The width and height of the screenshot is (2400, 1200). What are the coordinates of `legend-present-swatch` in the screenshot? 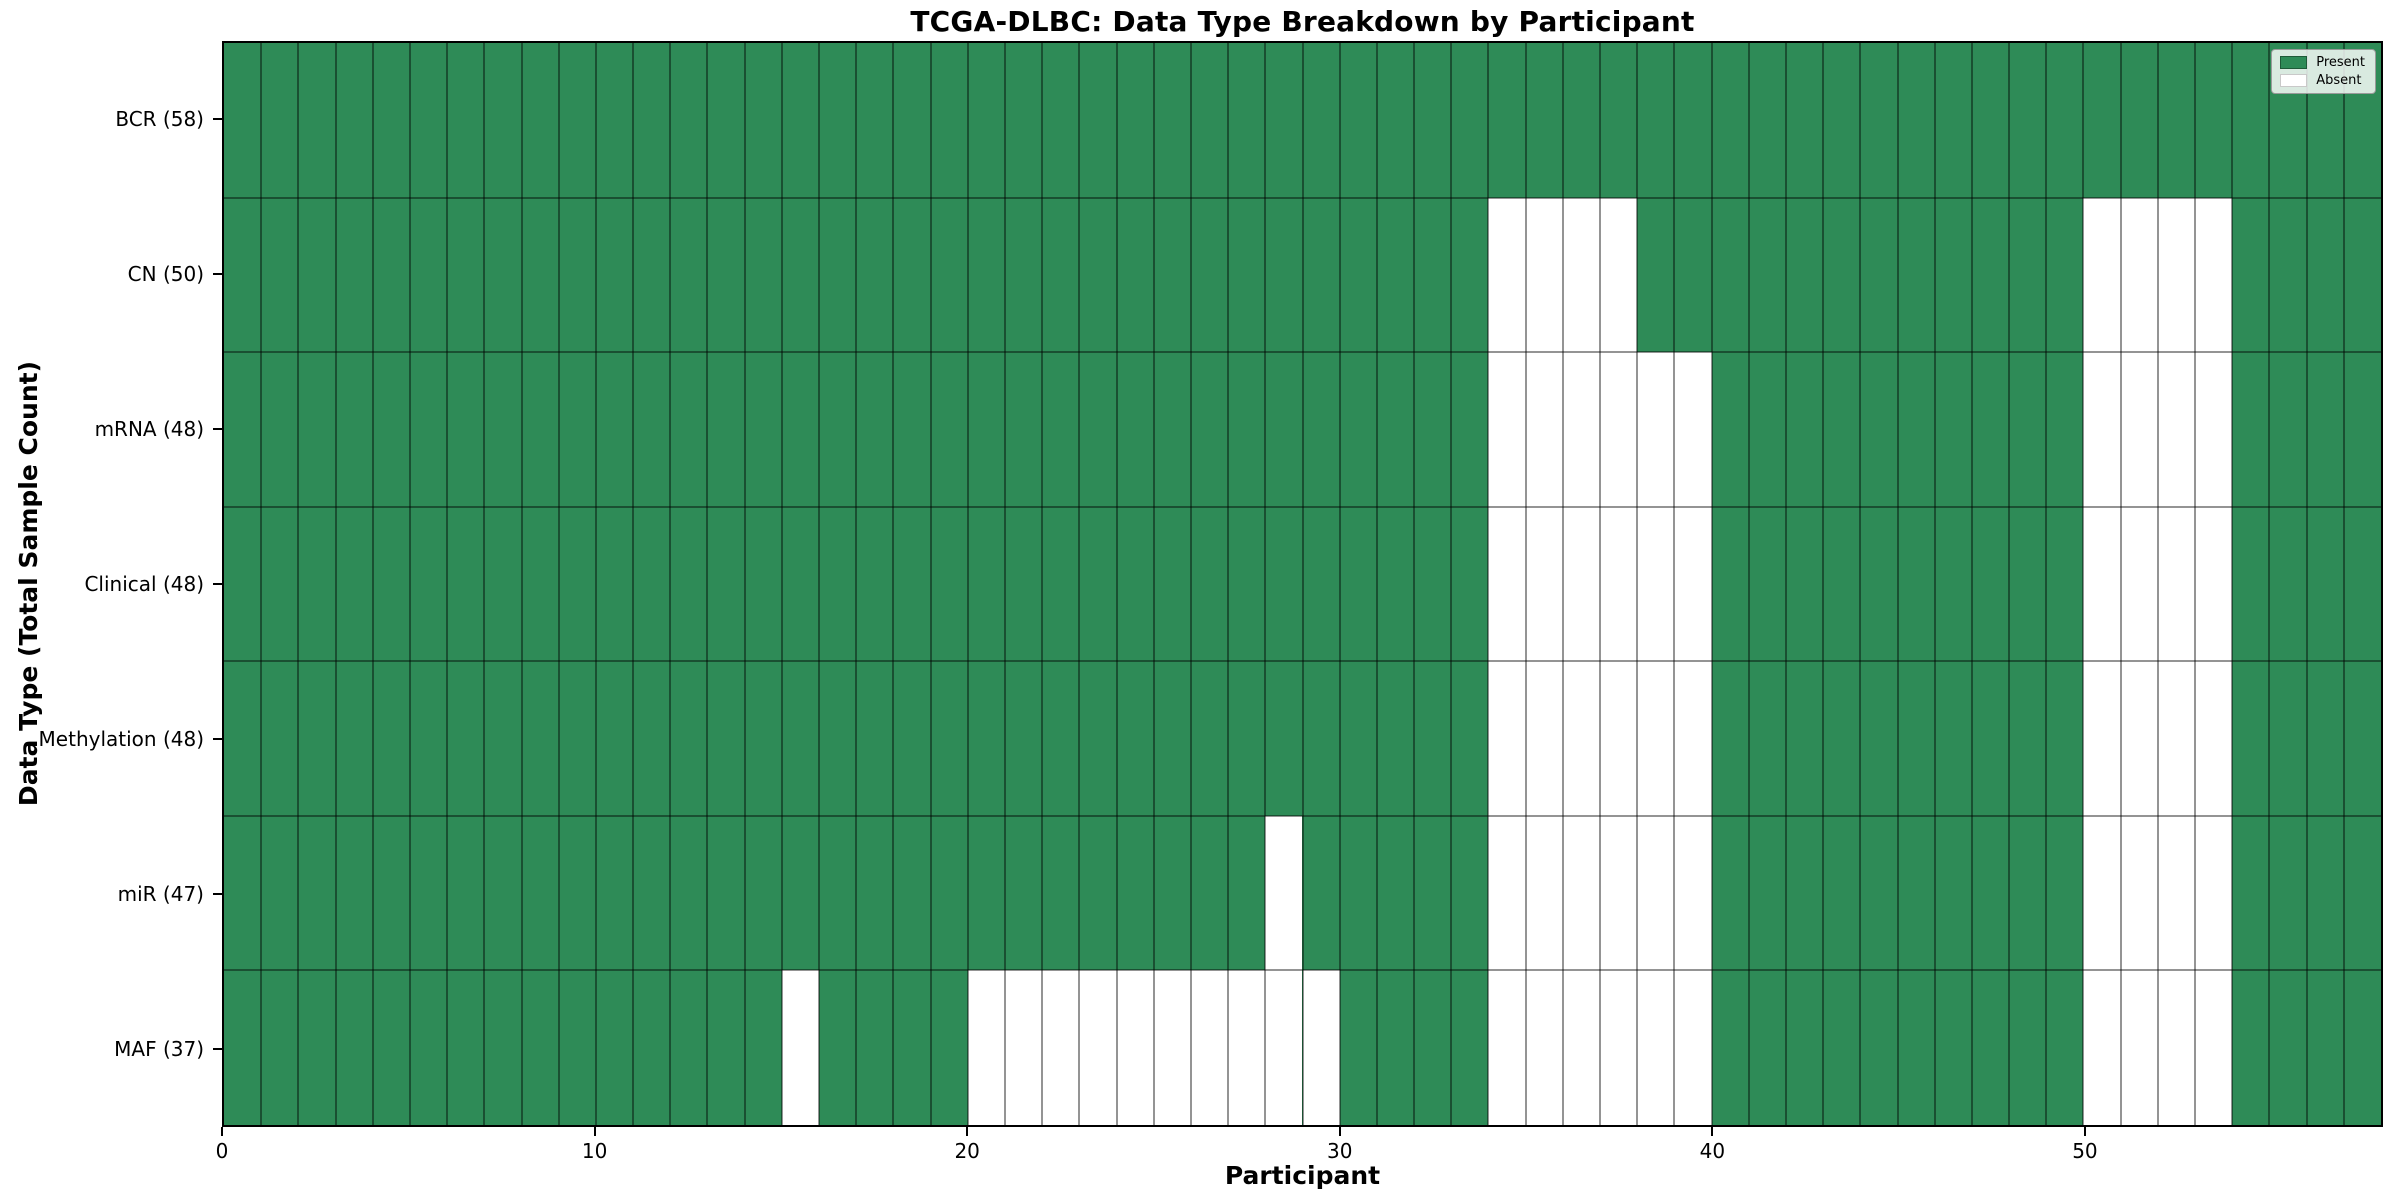 It's located at (2294, 62).